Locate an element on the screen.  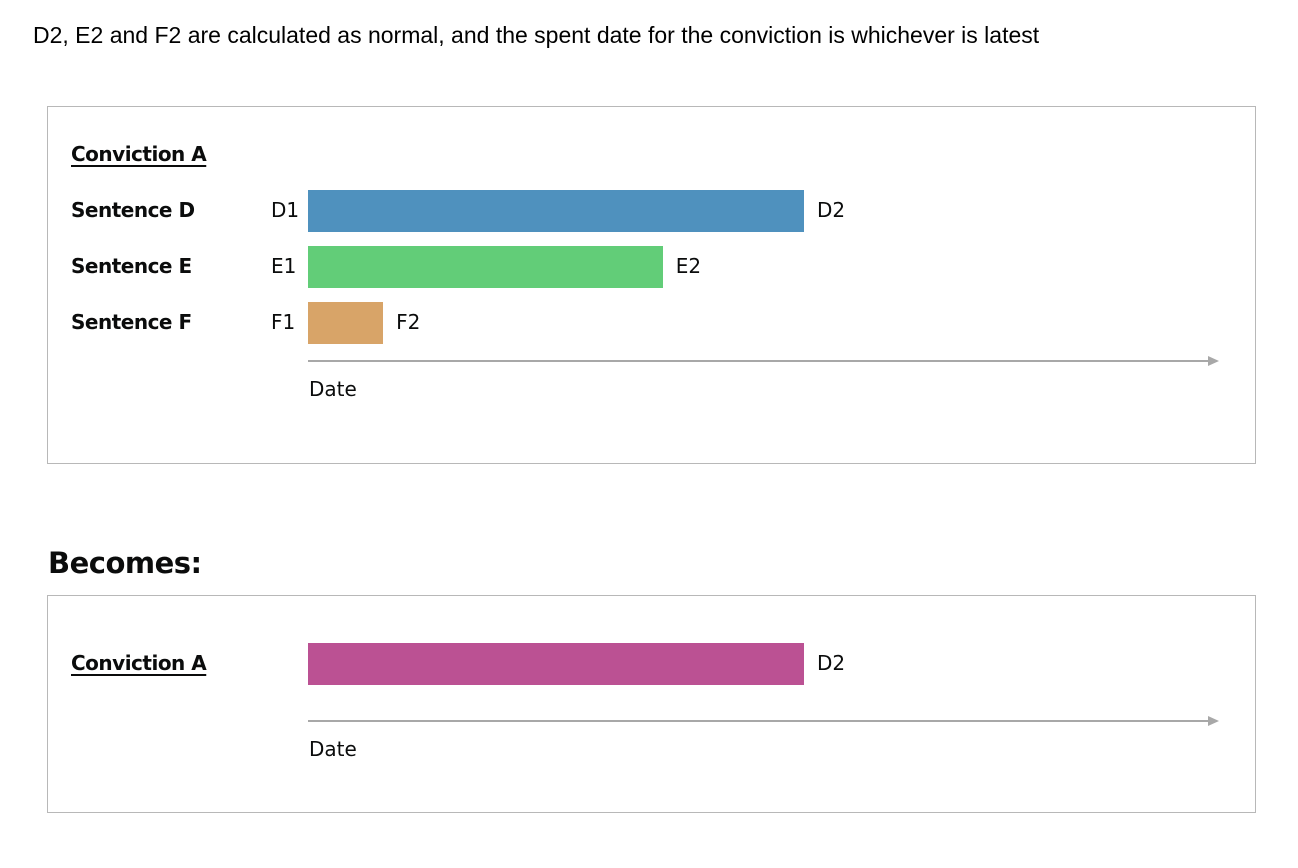
sentence-d-start-label: D1 is located at coordinates (285, 210).